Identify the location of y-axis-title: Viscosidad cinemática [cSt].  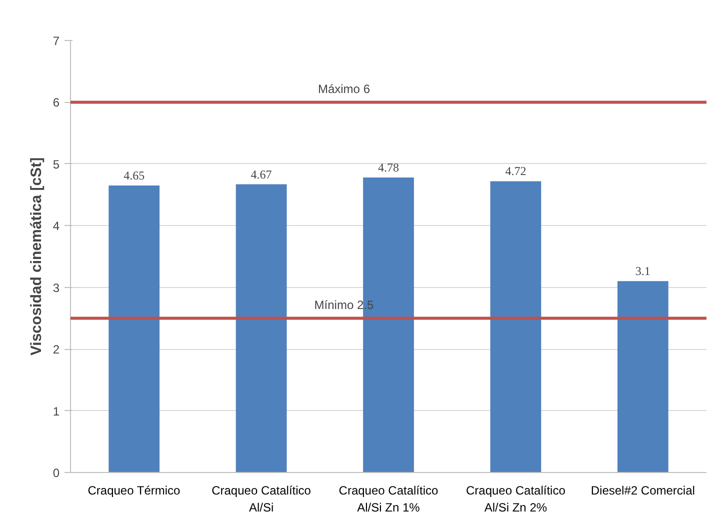
(36, 256).